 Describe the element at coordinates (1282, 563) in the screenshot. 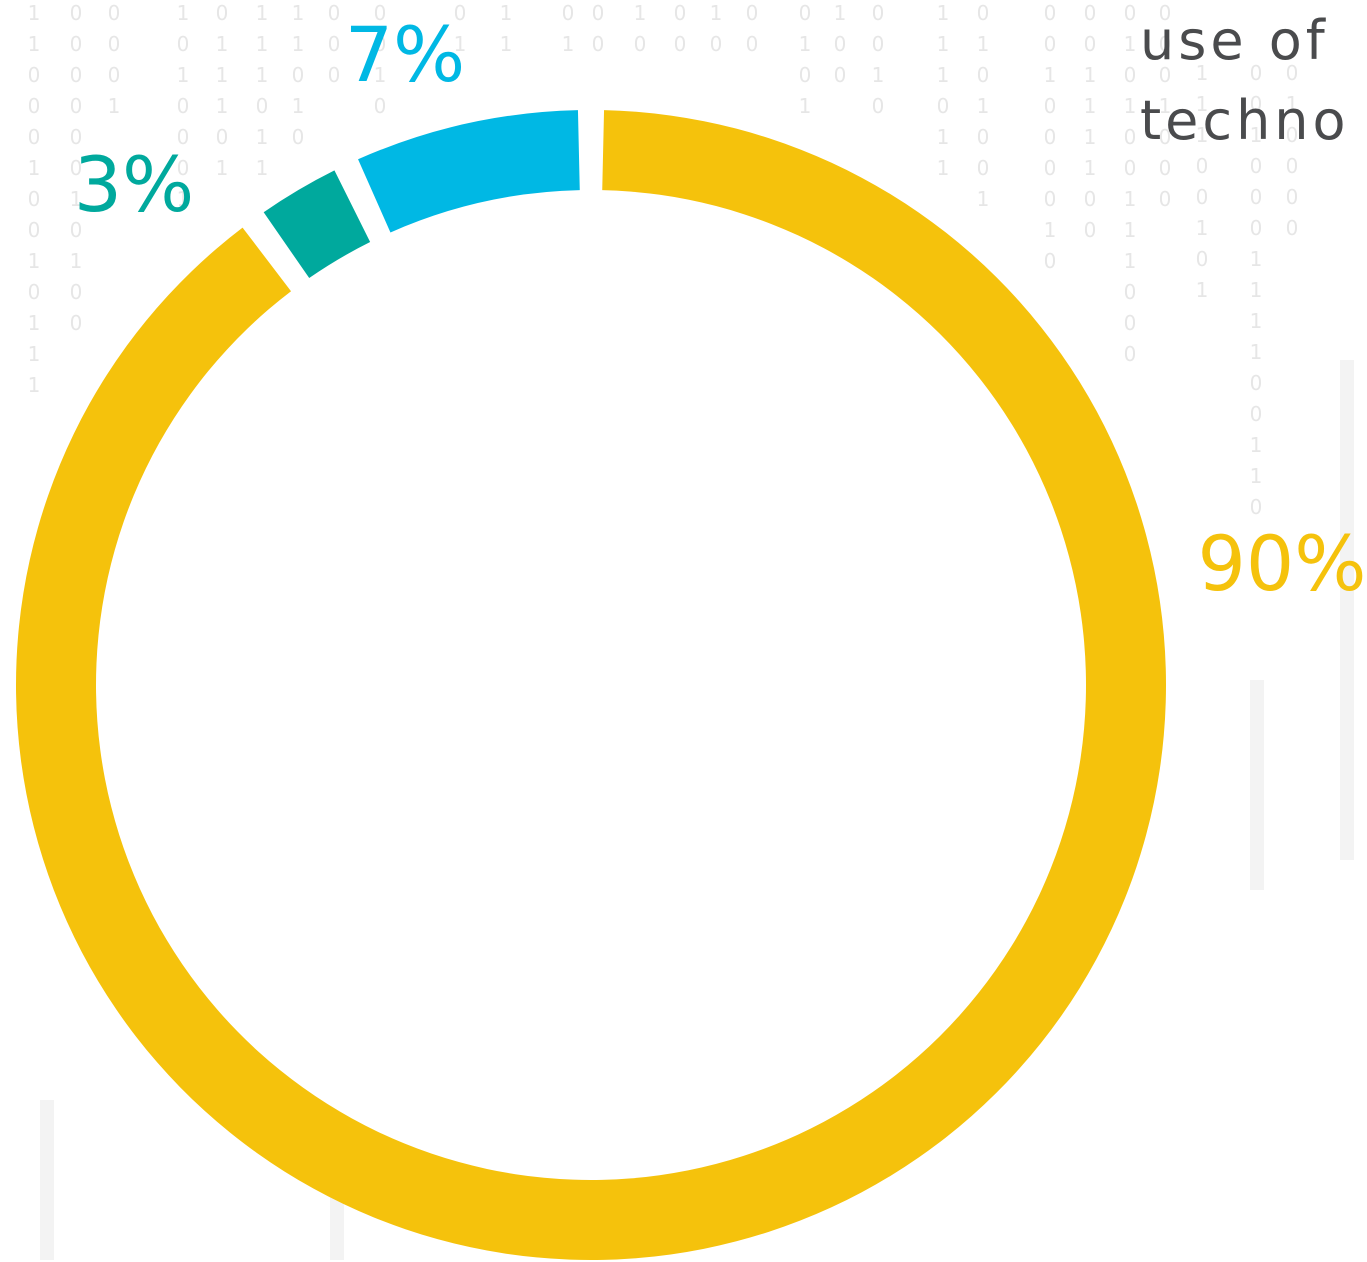

I see `slice-label-90: 90%` at that location.